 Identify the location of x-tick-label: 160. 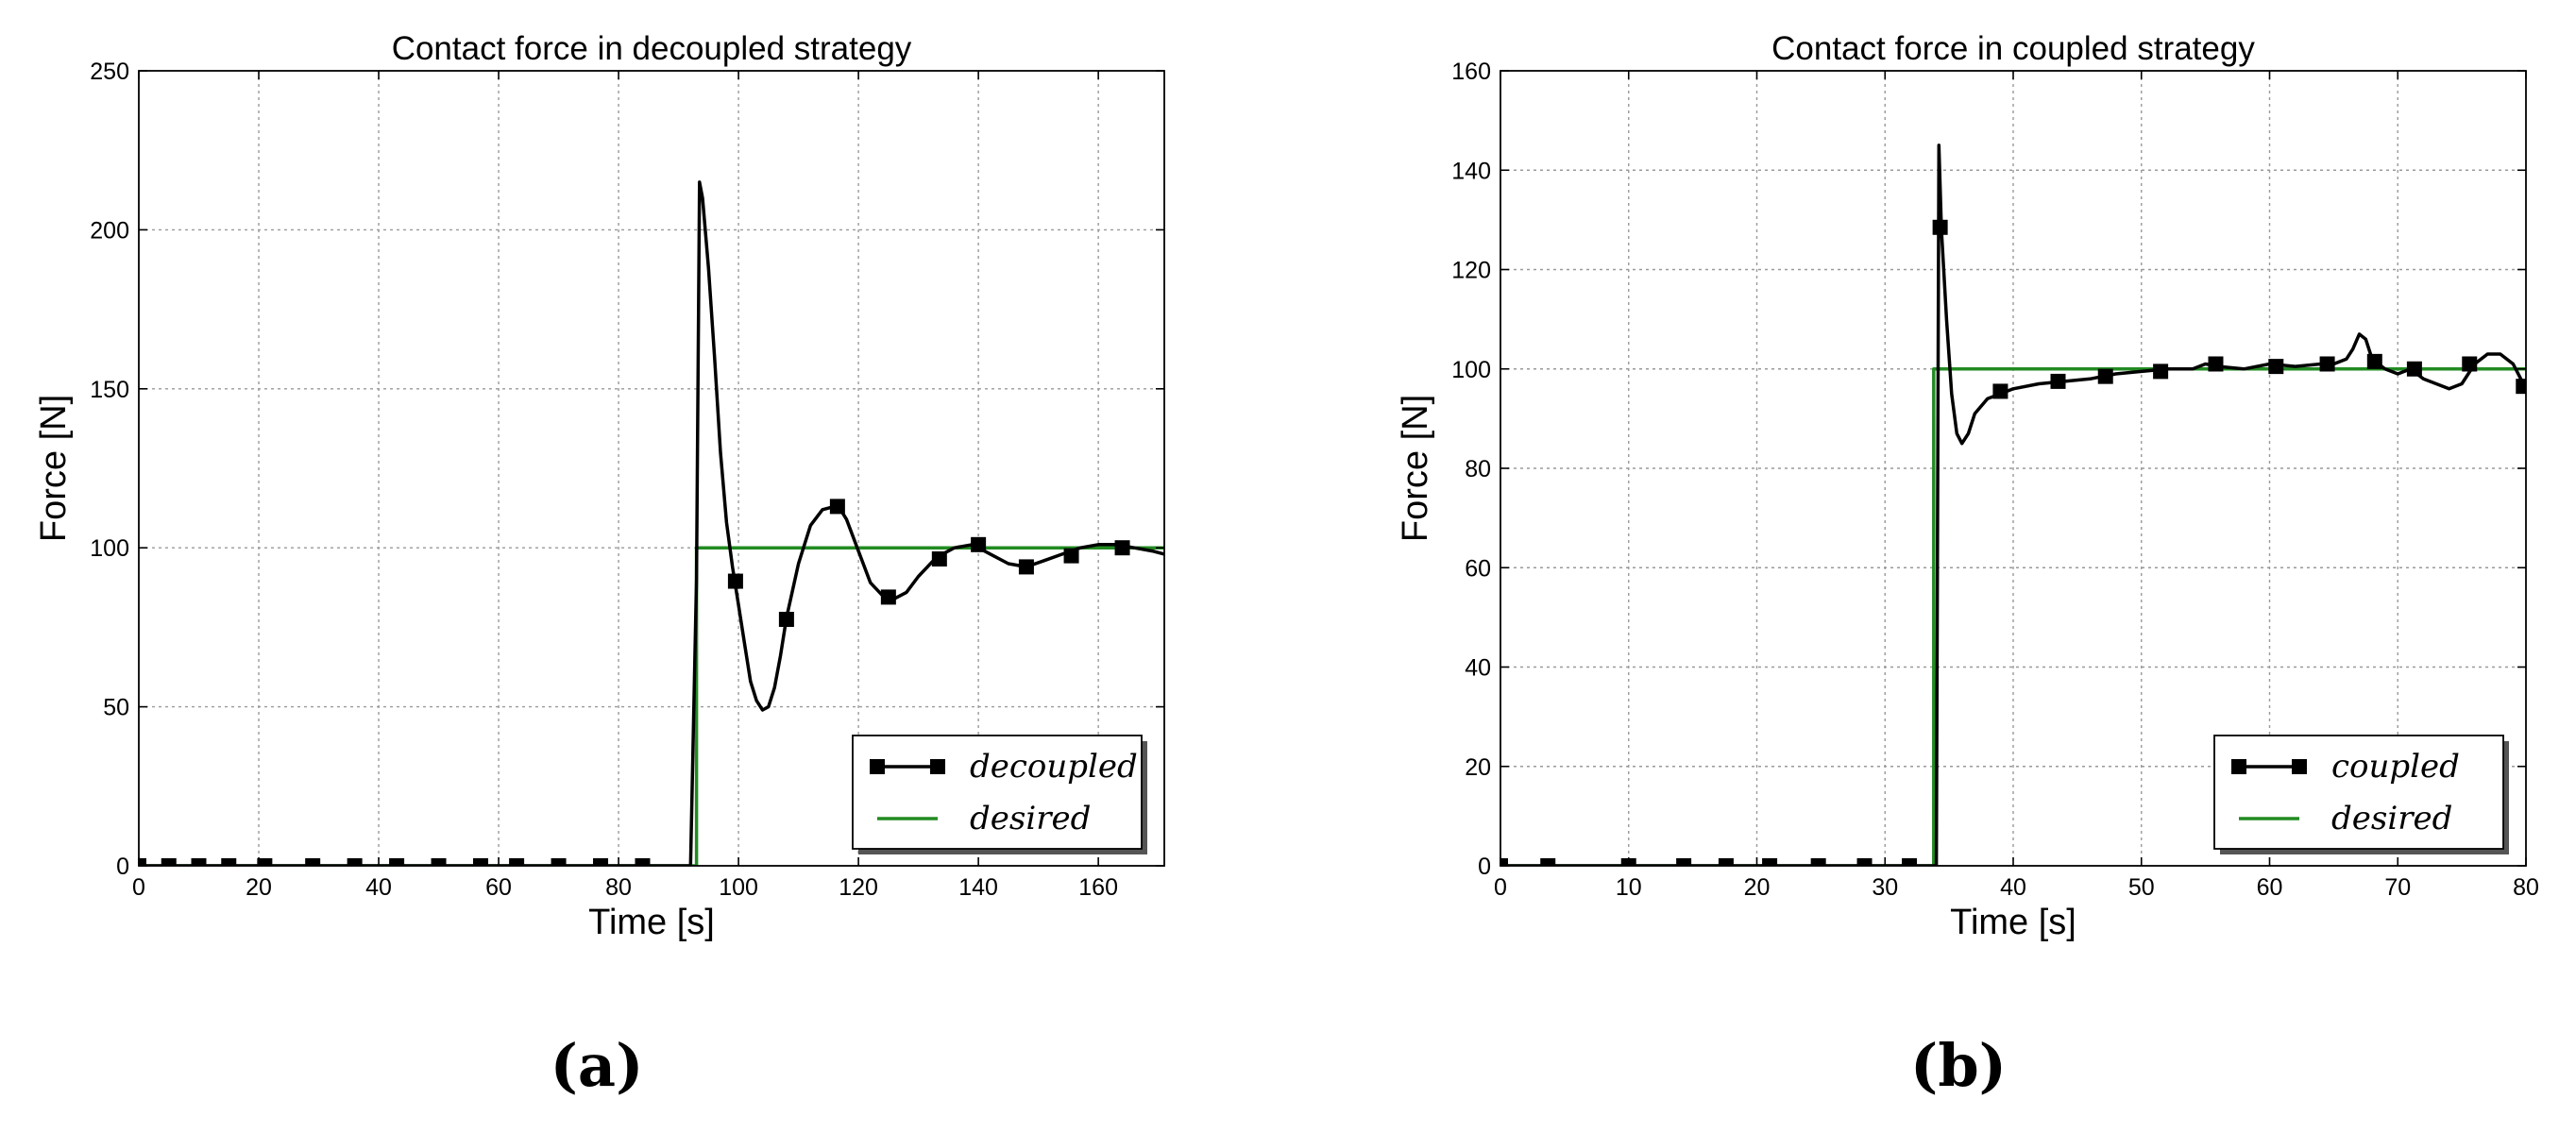
(1098, 888).